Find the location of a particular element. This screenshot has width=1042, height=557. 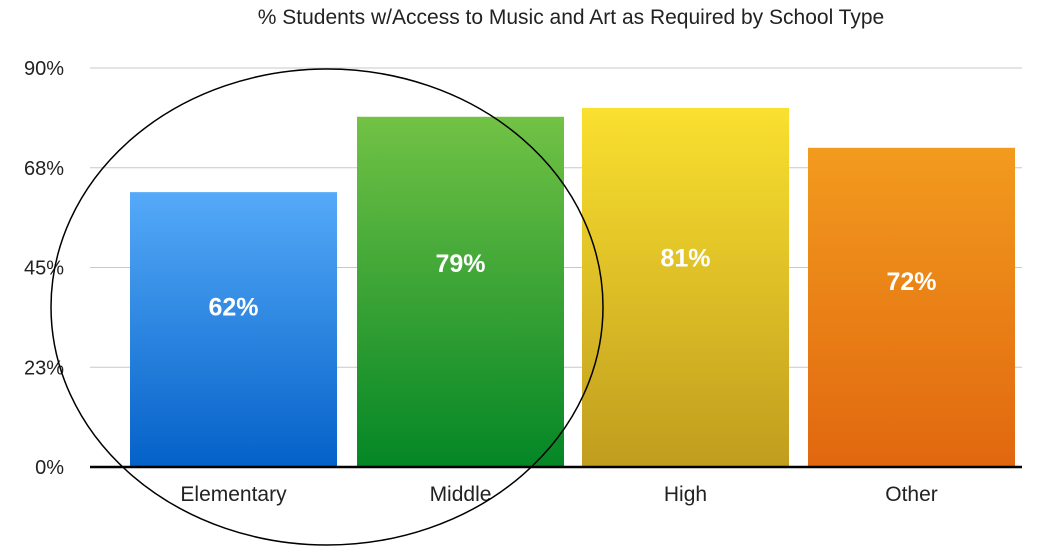

x-tick-label: Other is located at coordinates (911, 494).